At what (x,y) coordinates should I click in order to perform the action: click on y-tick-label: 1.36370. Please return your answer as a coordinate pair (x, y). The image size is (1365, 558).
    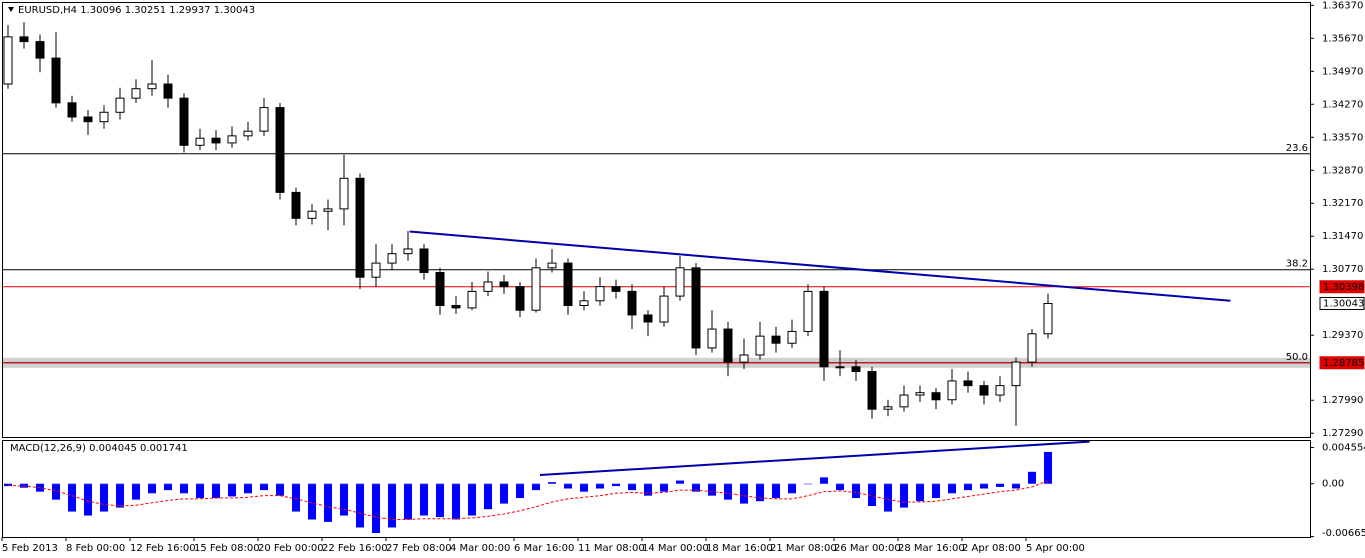
    Looking at the image, I should click on (1342, 5).